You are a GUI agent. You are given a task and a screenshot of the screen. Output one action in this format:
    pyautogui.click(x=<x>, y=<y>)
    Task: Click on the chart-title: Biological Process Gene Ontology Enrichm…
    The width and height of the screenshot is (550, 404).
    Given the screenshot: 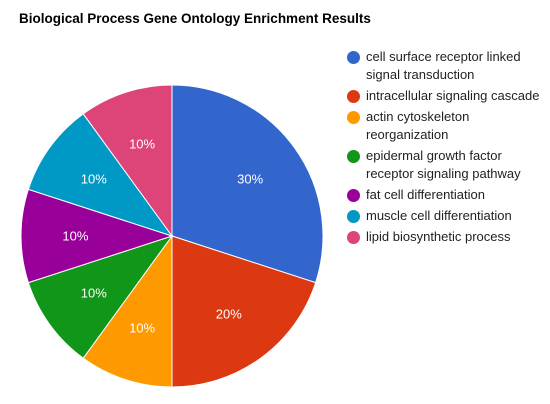 What is the action you would take?
    pyautogui.click(x=195, y=18)
    